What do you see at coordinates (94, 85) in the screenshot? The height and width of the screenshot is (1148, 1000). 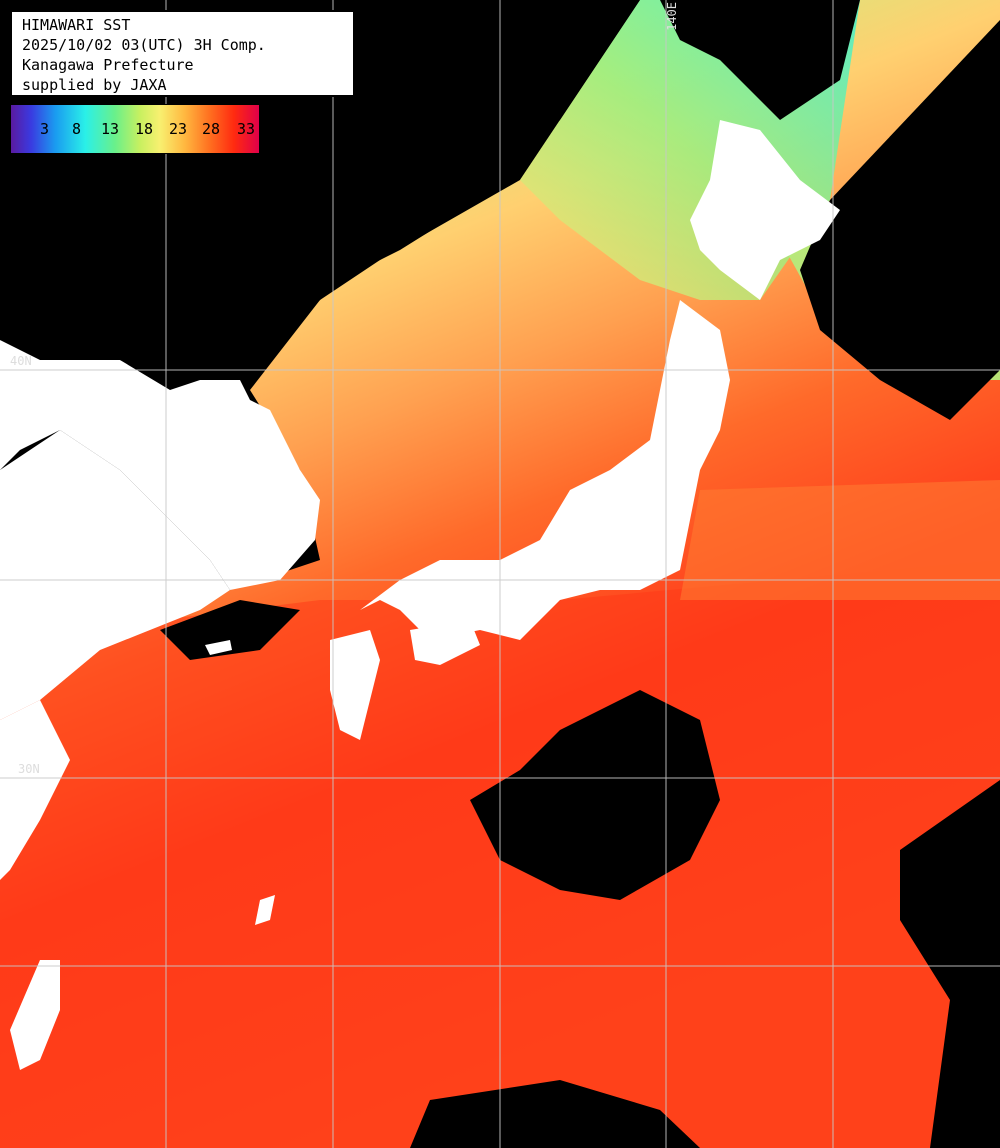 I see `info-credit: supplied by JAXA` at bounding box center [94, 85].